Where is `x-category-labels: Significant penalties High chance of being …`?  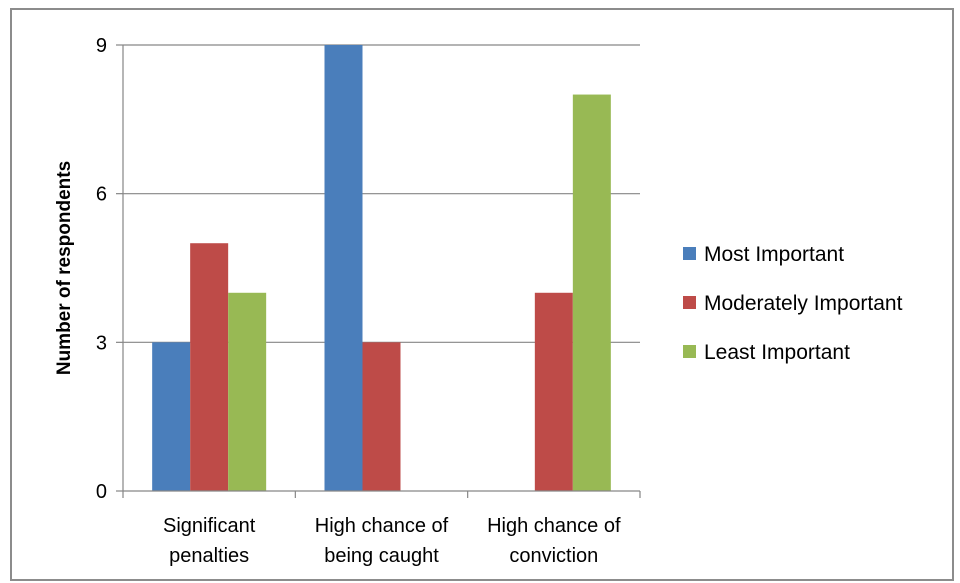 x-category-labels: Significant penalties High chance of being … is located at coordinates (392, 541).